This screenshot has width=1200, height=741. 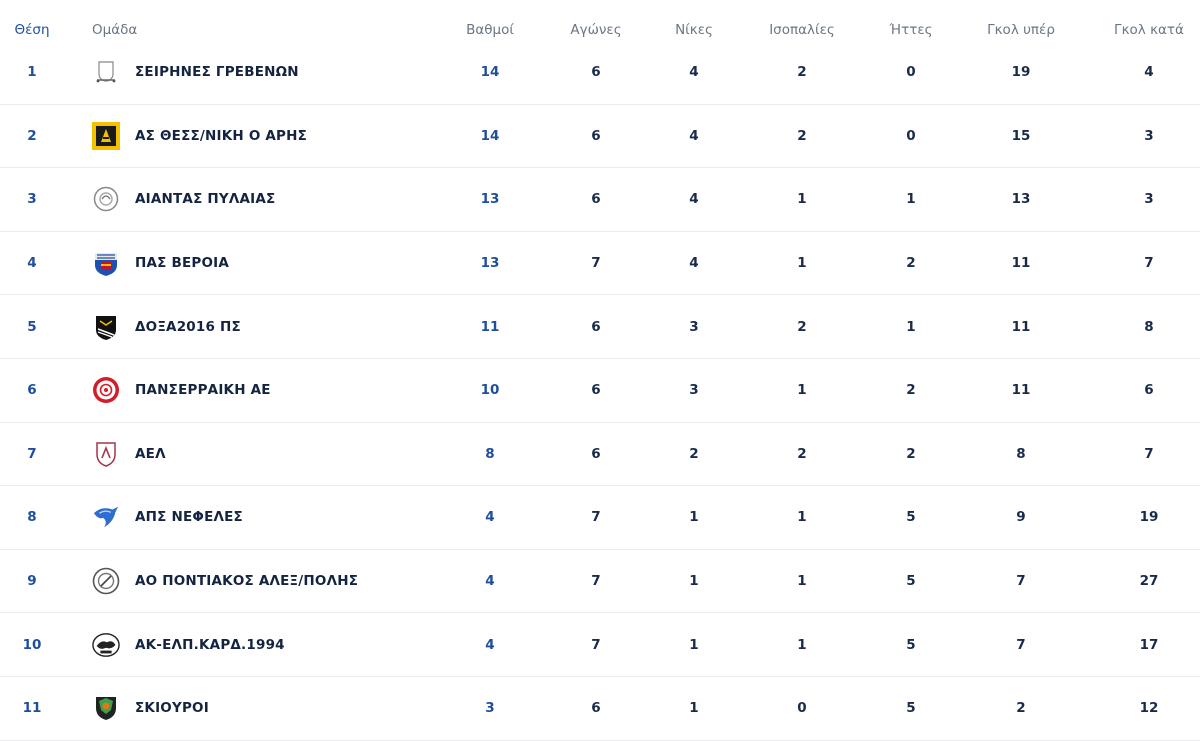 I want to click on goals-for-cell: 19, so click(x=1021, y=72).